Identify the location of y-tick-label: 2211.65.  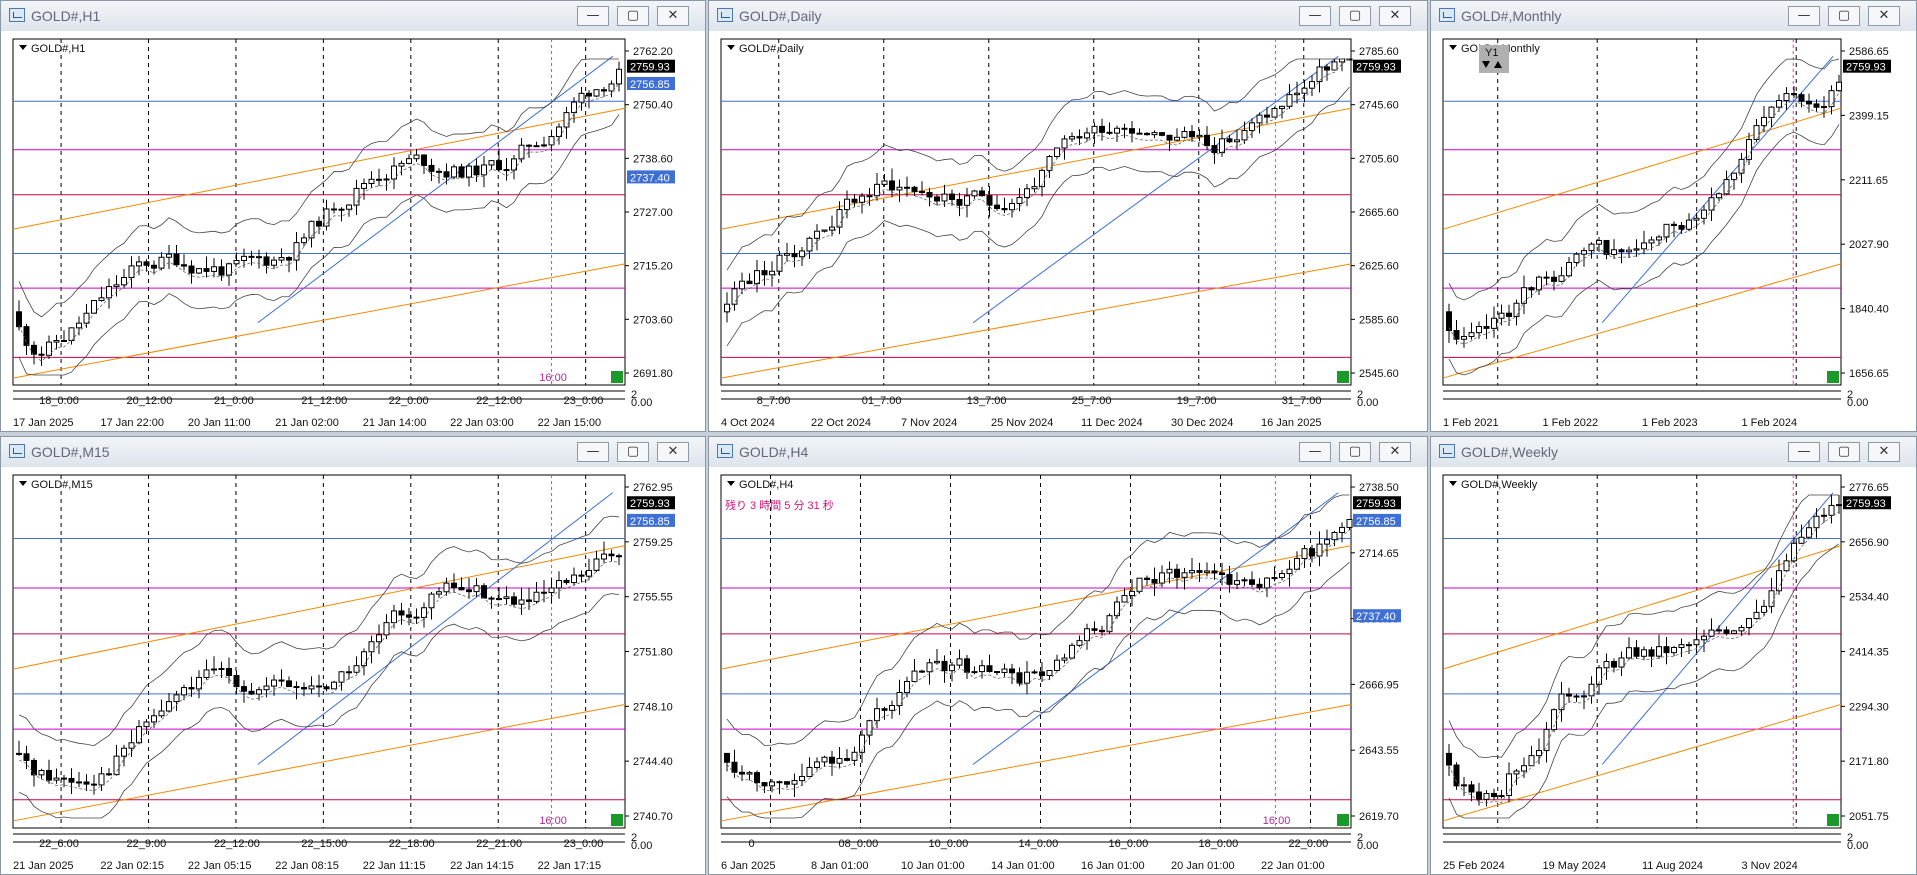
(1868, 181).